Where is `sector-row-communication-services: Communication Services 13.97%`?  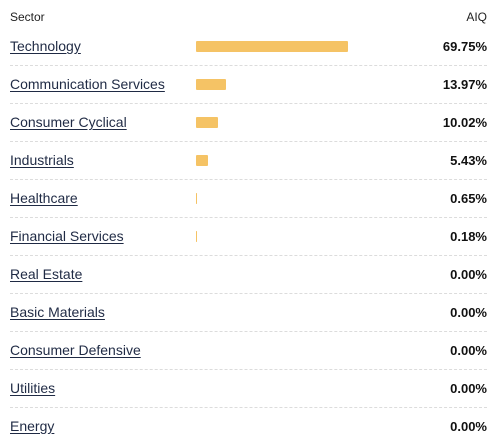
sector-row-communication-services: Communication Services 13.97% is located at coordinates (248, 85).